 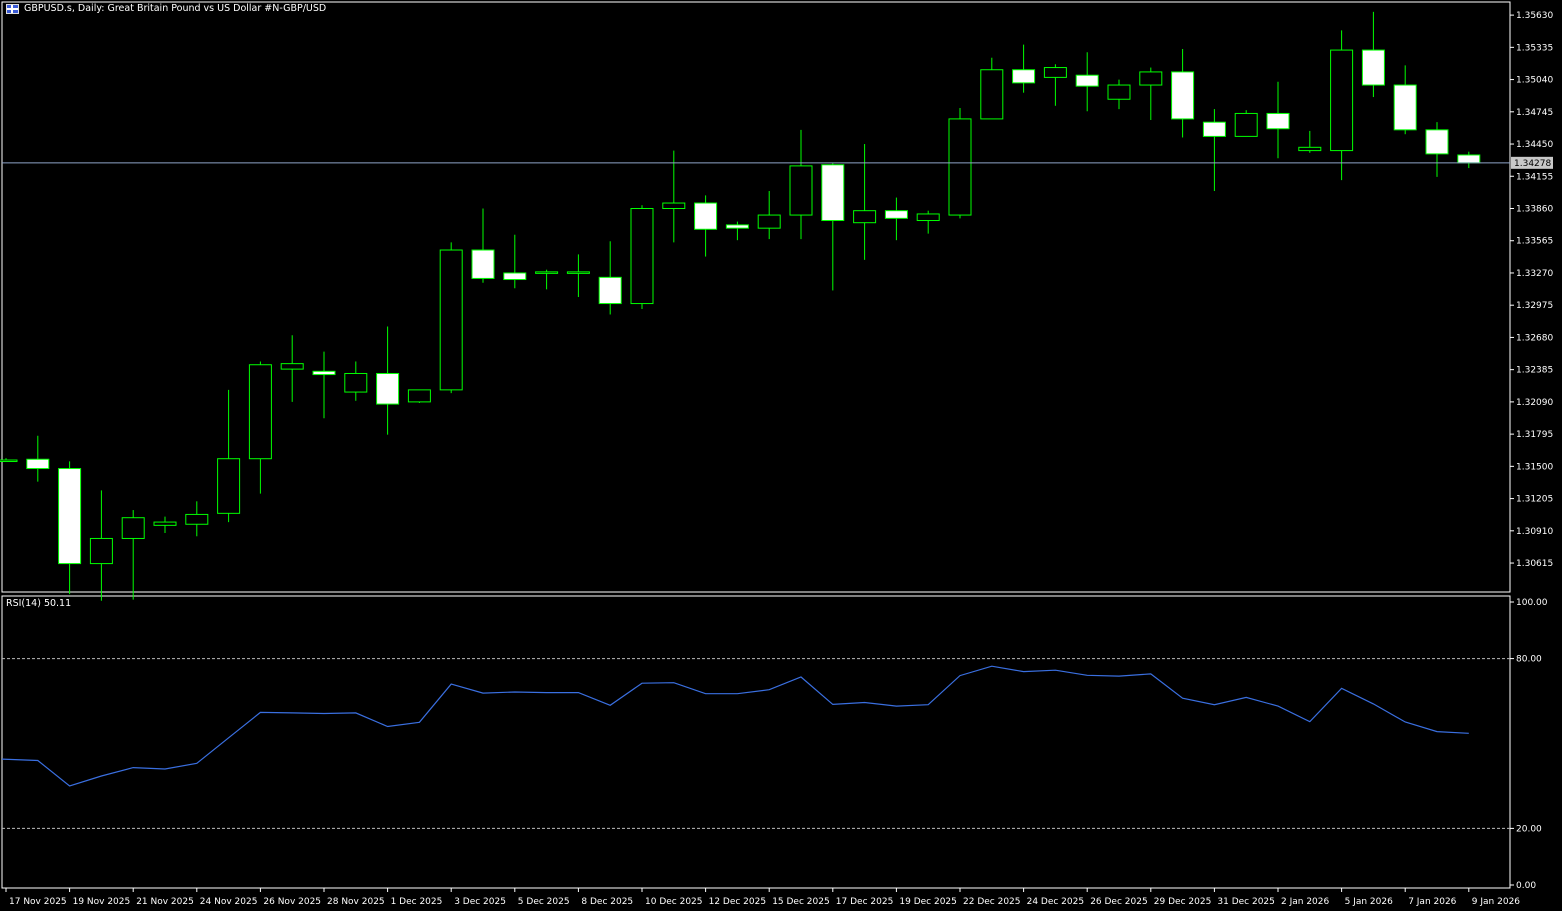 What do you see at coordinates (1534, 16) in the screenshot?
I see `price-tick-label: 1.35630` at bounding box center [1534, 16].